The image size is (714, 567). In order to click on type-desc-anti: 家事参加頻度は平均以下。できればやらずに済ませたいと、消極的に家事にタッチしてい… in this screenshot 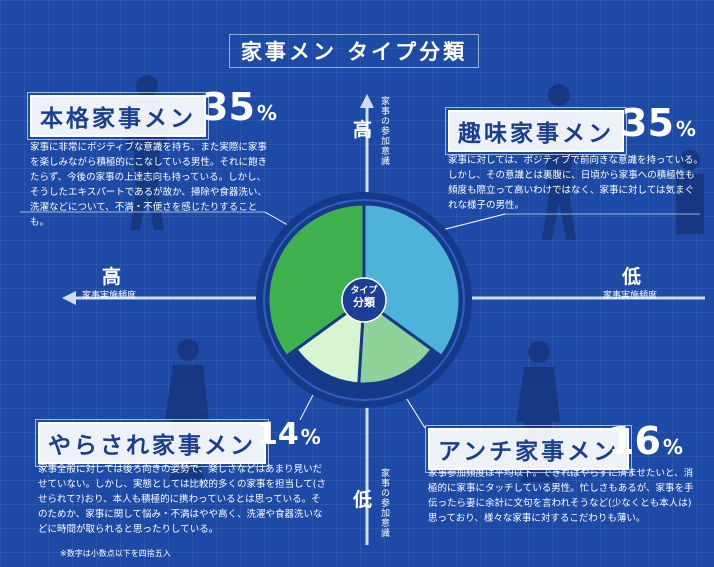, I will do `click(561, 496)`.